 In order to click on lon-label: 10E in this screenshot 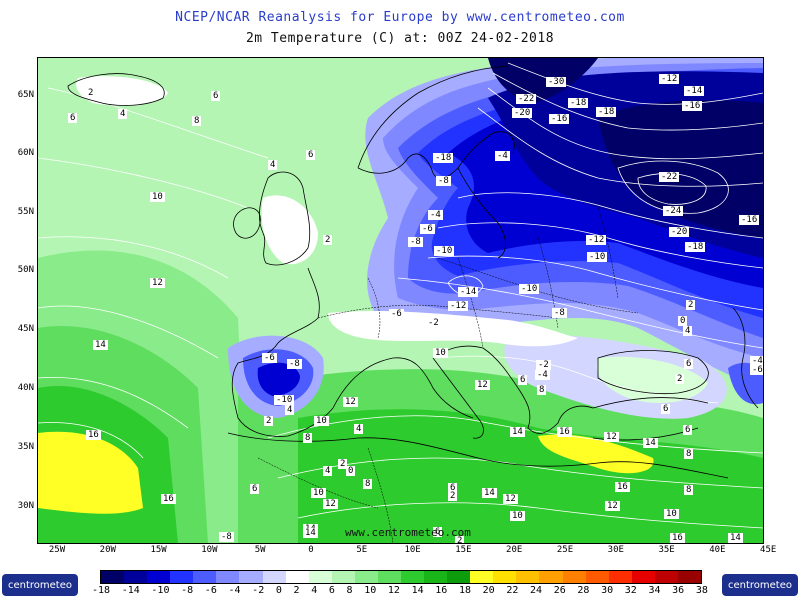, I will do `click(412, 550)`.